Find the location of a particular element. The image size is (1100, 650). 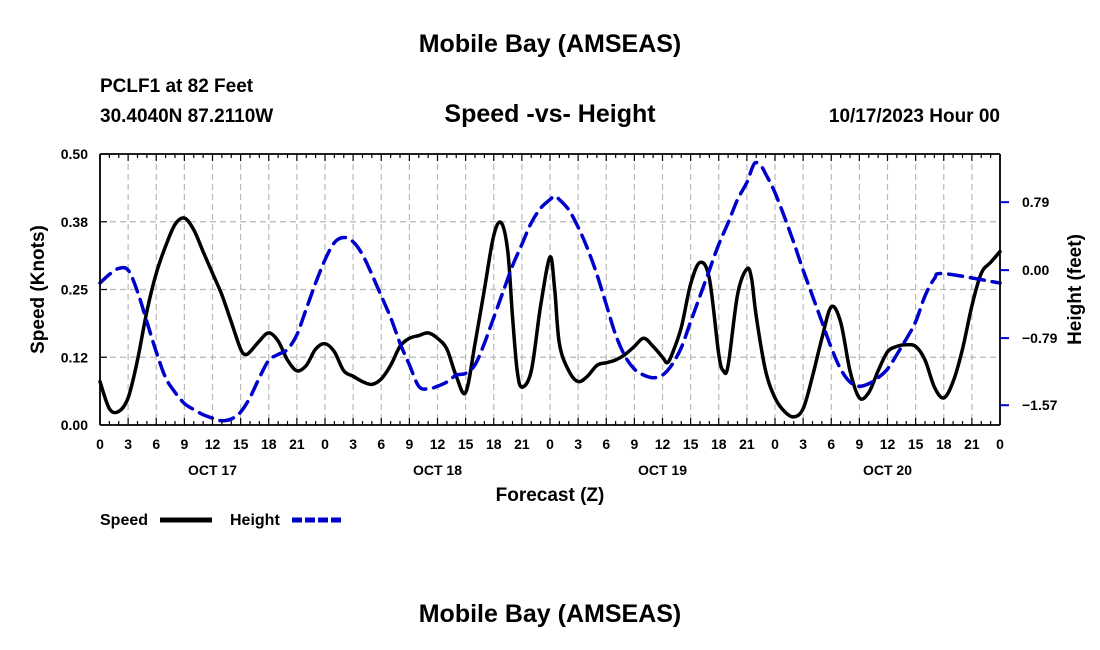

x-day-label: OCT 19 is located at coordinates (662, 470).